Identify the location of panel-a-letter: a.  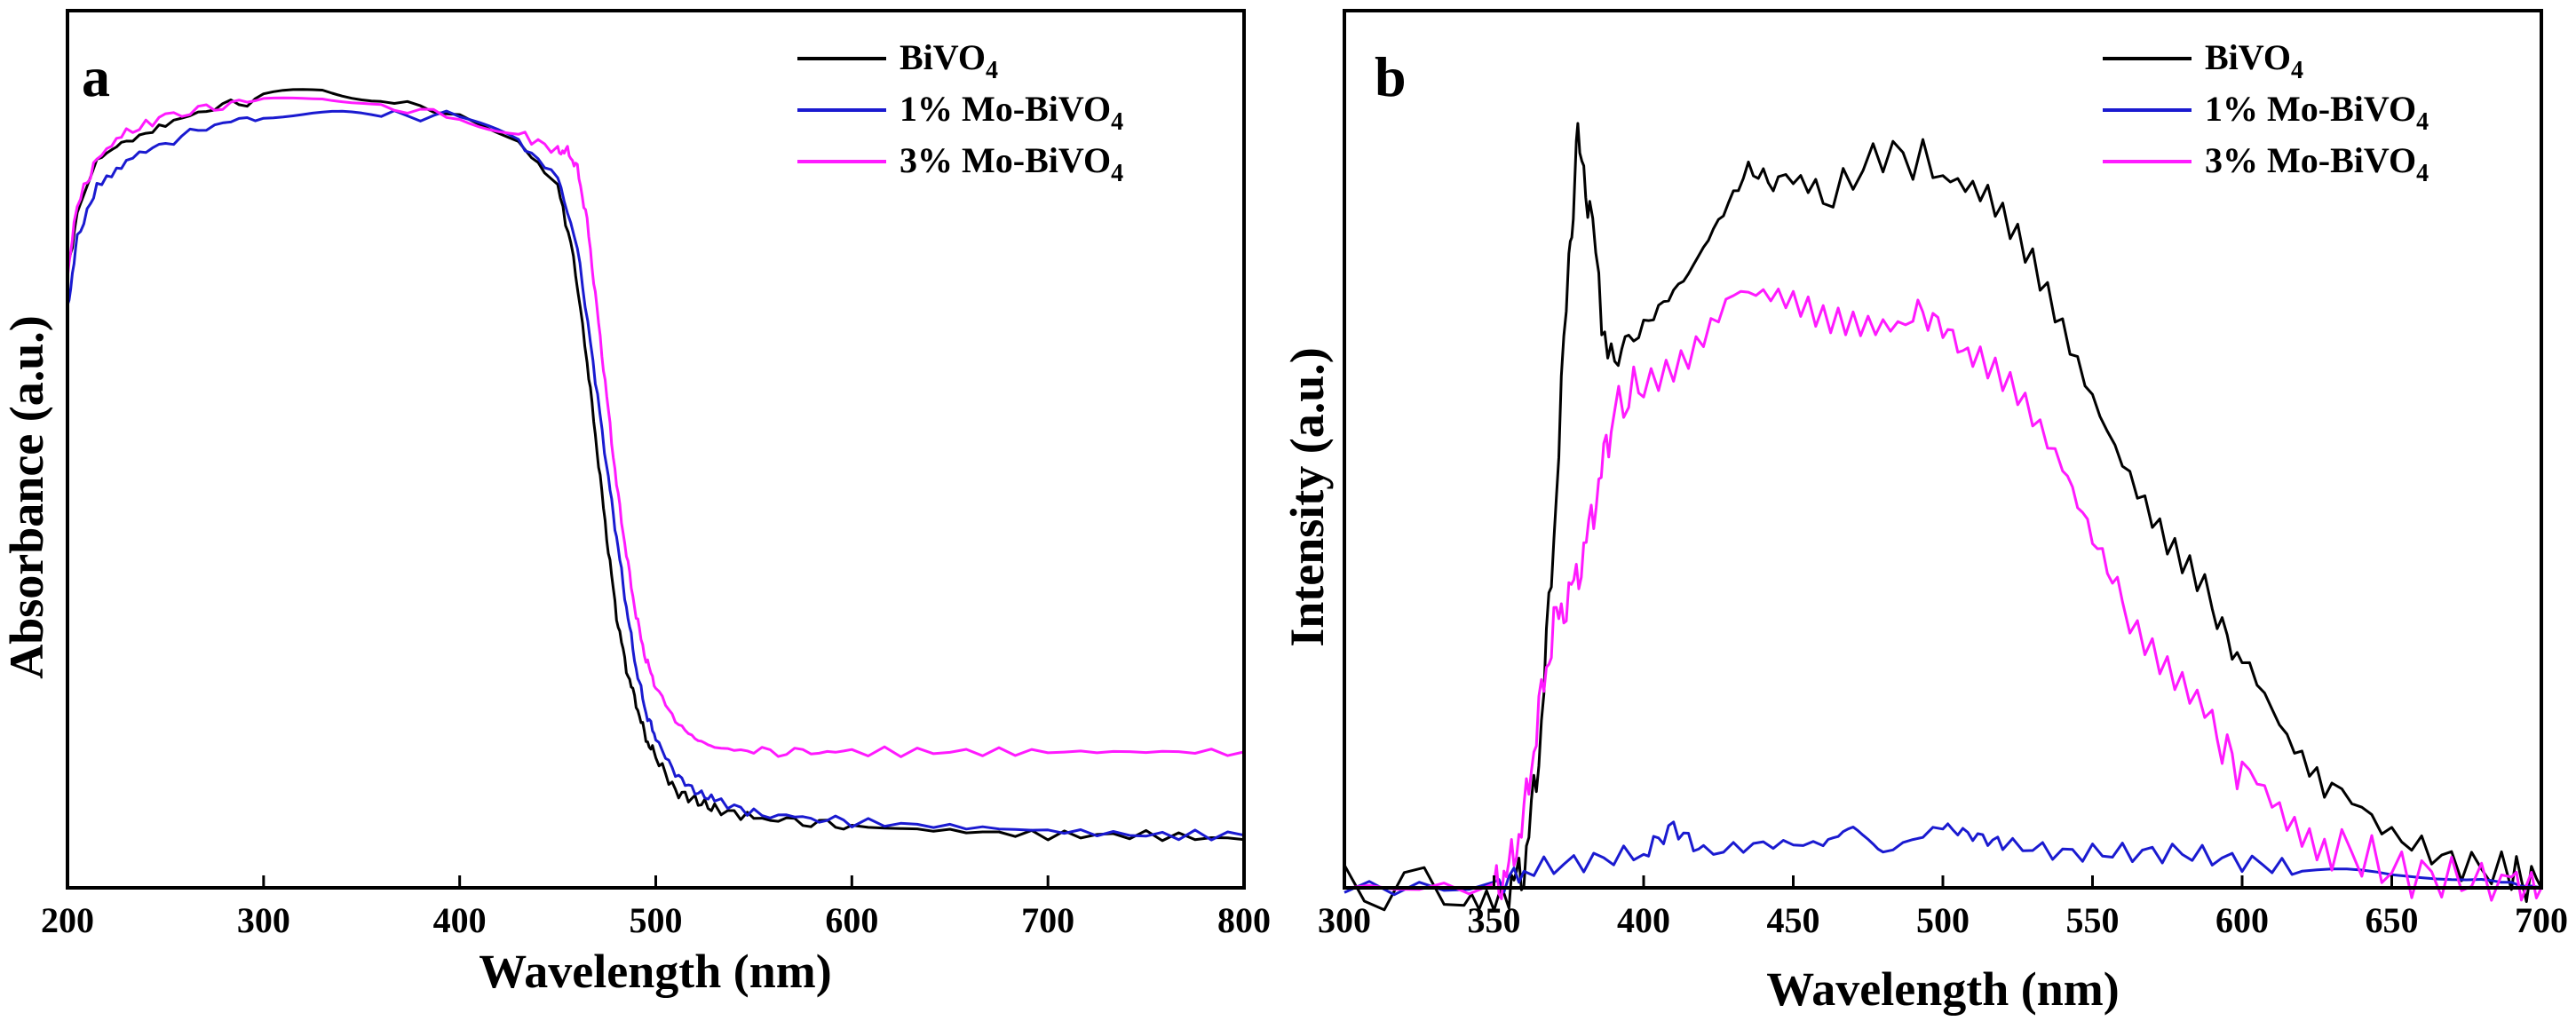
(96, 76).